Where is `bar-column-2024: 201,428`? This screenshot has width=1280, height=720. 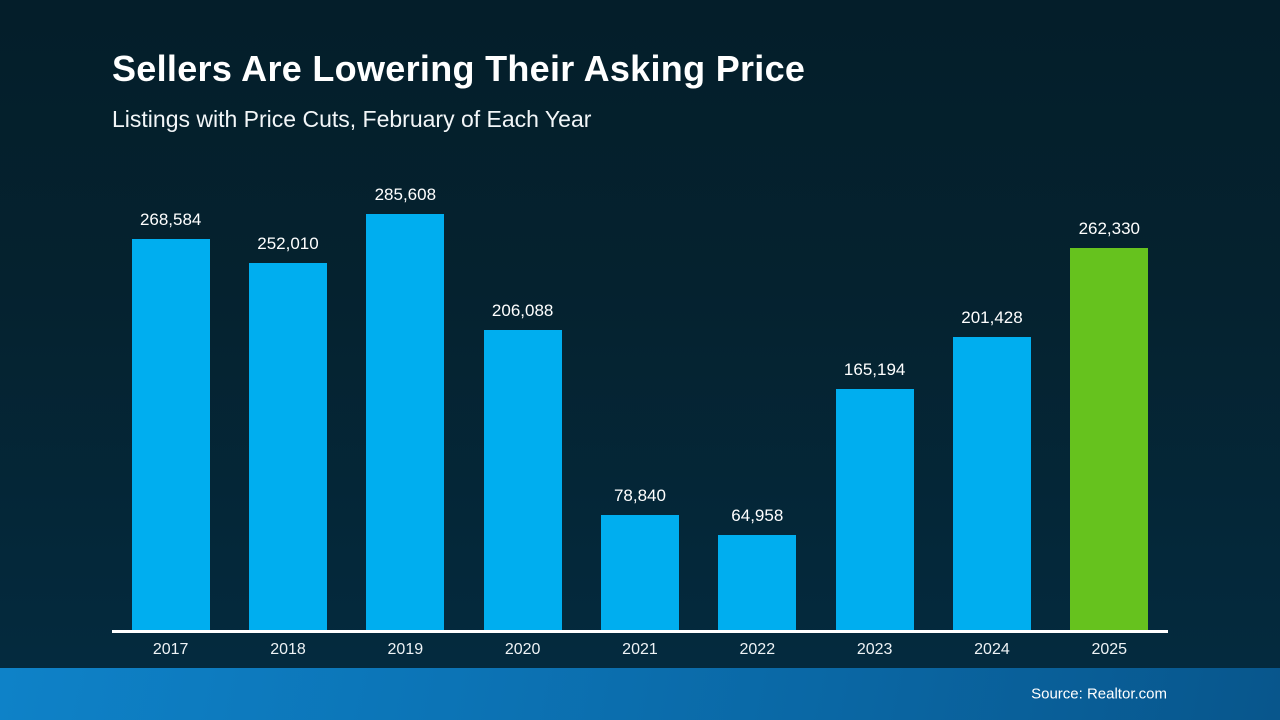
bar-column-2024: 201,428 is located at coordinates (991, 469).